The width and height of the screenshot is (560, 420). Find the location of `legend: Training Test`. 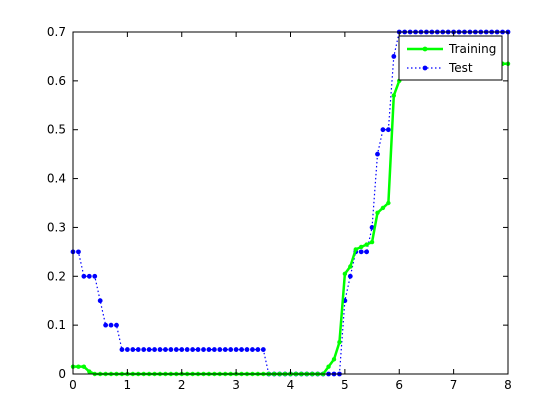

legend: Training Test is located at coordinates (450, 58).